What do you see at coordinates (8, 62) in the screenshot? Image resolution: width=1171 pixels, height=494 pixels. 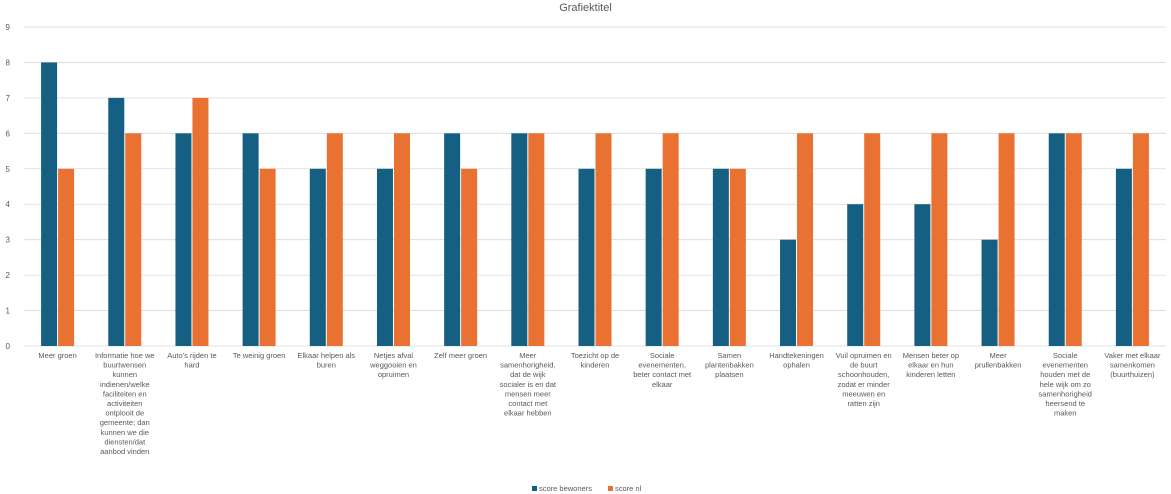 I see `y-tick-label: 8` at bounding box center [8, 62].